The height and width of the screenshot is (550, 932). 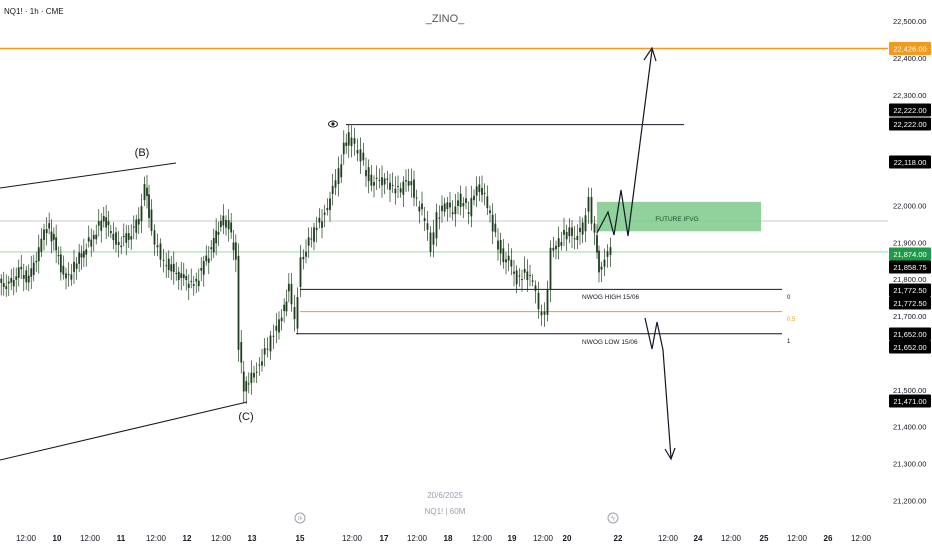 I want to click on price-tick-label: 21,300.00, so click(x=909, y=464).